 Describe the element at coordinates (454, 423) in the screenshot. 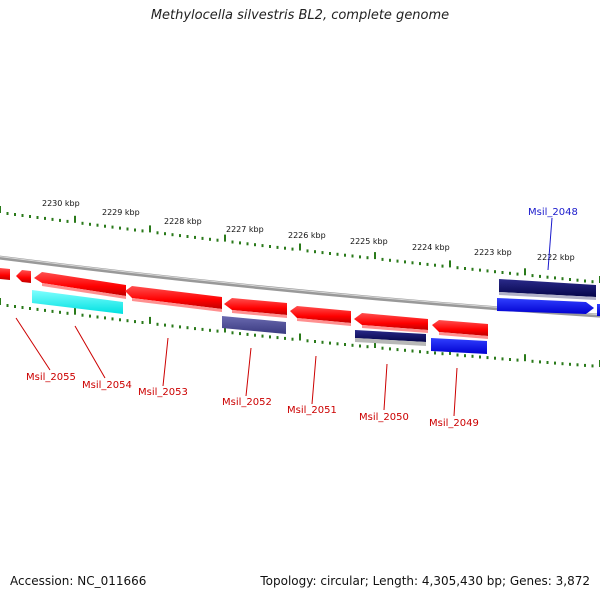

I see `gene-label-msil-2049: Msil_2049` at that location.